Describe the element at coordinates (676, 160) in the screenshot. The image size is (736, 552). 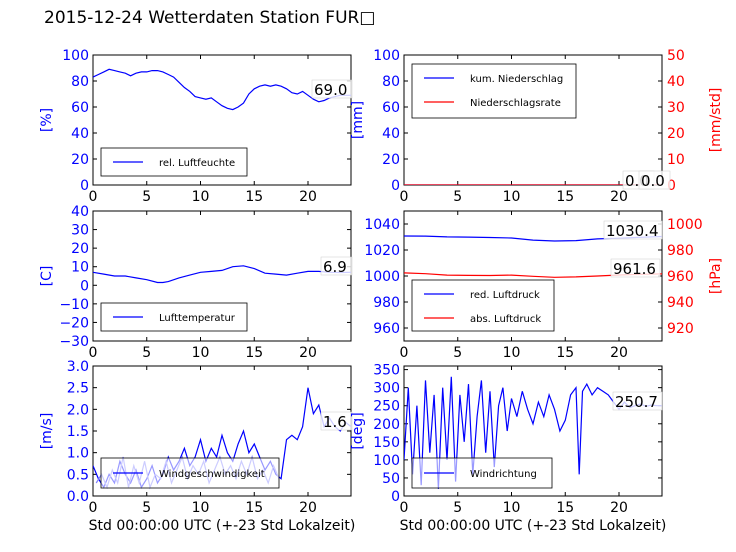
I see `y-tick-label-right: 10` at that location.